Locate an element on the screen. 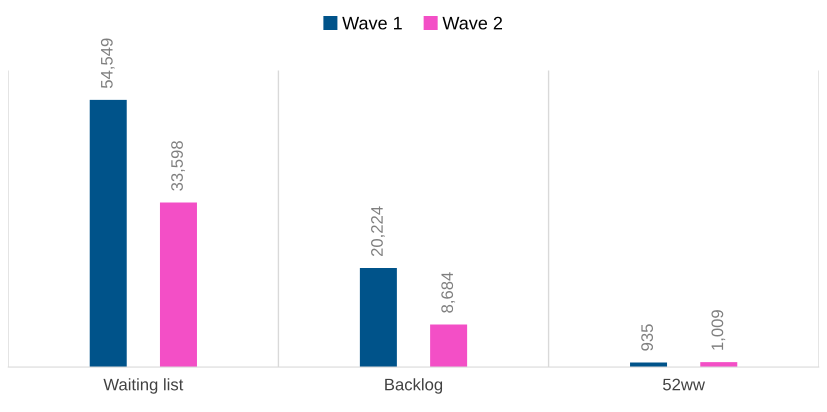 The height and width of the screenshot is (412, 827). data-label: 935 is located at coordinates (647, 337).